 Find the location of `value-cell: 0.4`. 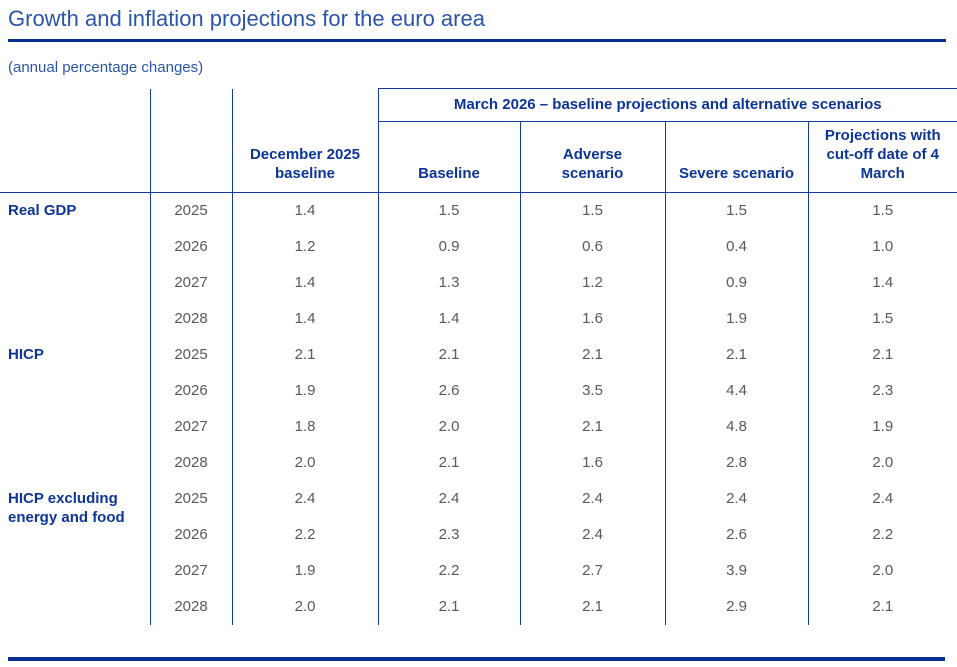

value-cell: 0.4 is located at coordinates (737, 246).